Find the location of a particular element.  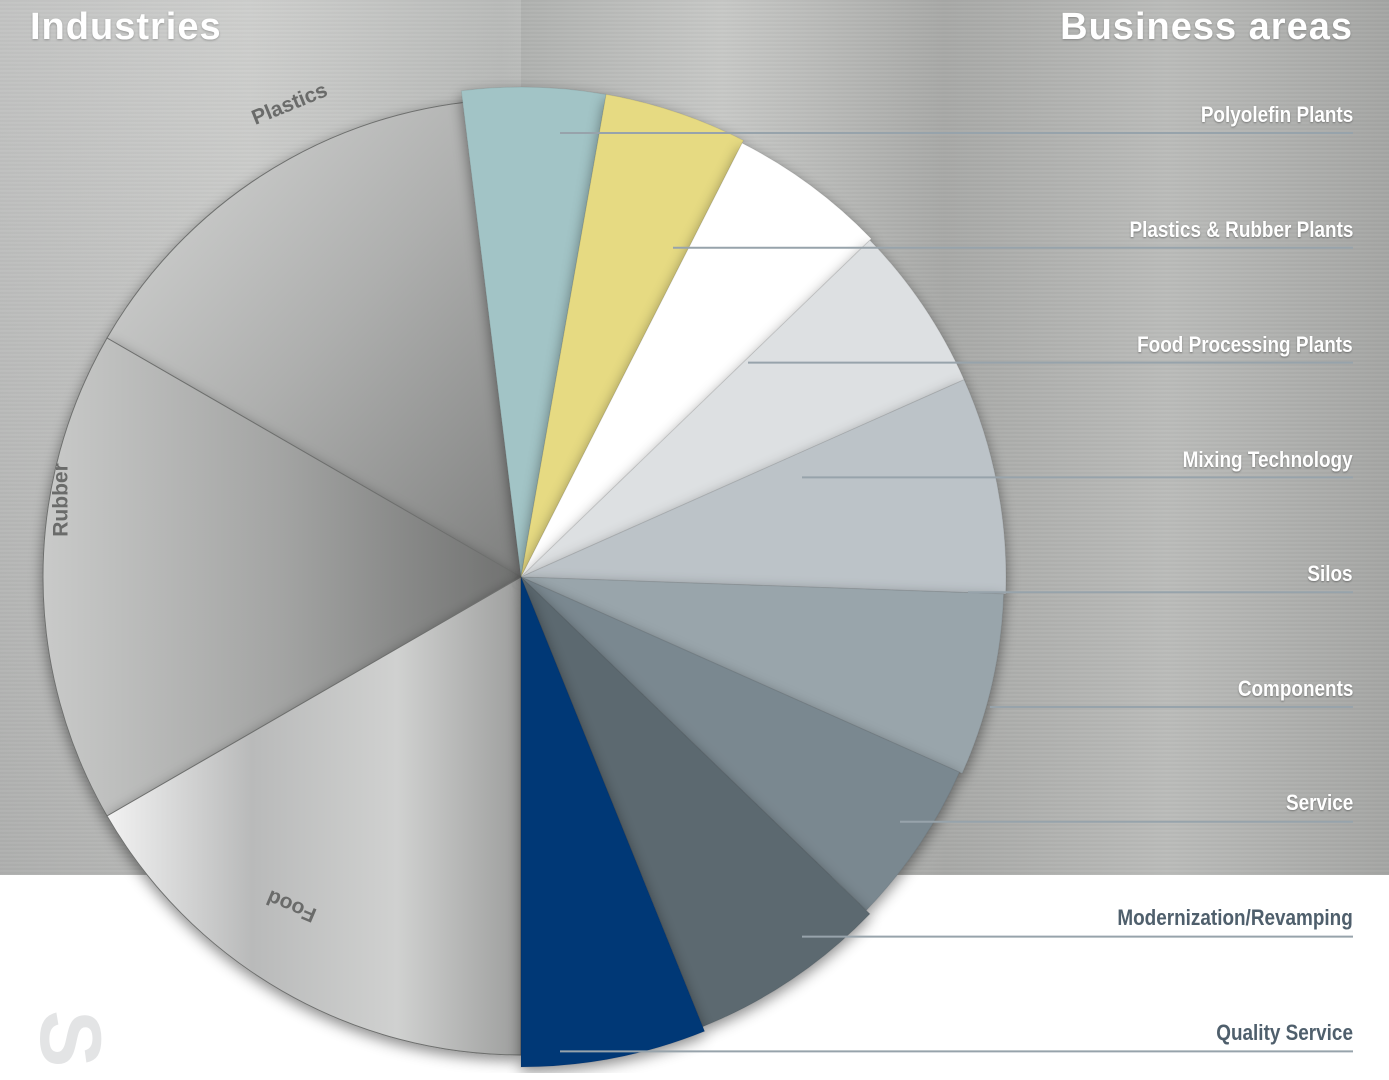

business-segment-service is located at coordinates (740, 744).